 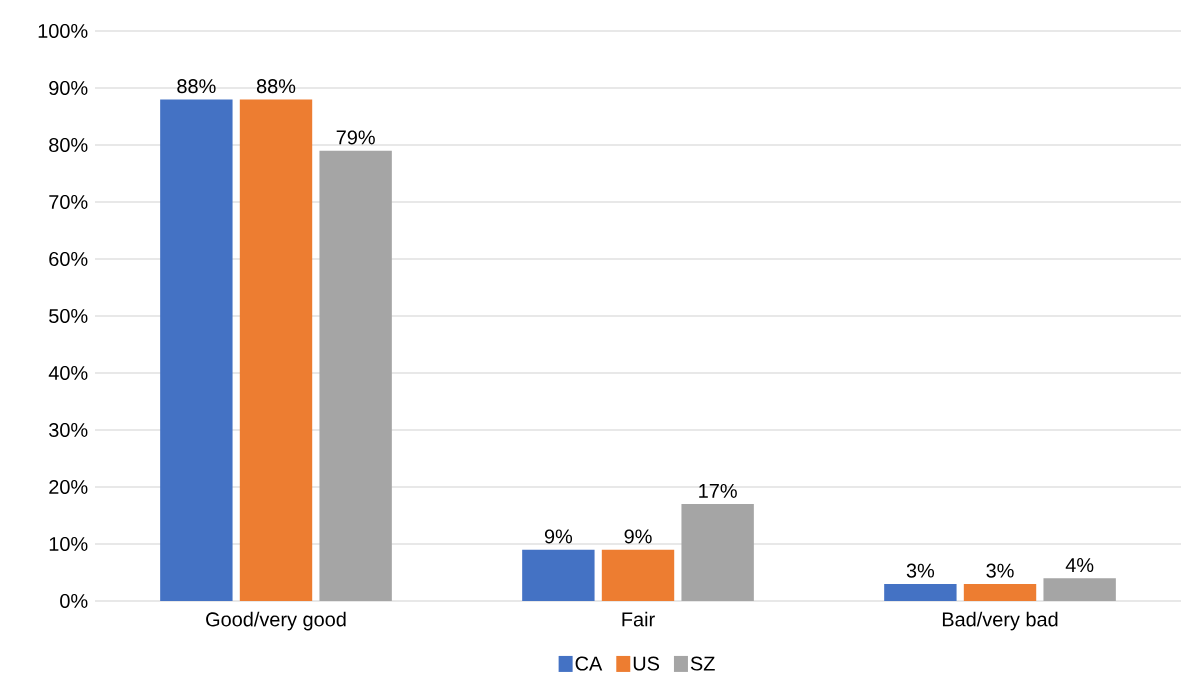 I want to click on x-tick-label: Bad/very bad, so click(x=1000, y=621).